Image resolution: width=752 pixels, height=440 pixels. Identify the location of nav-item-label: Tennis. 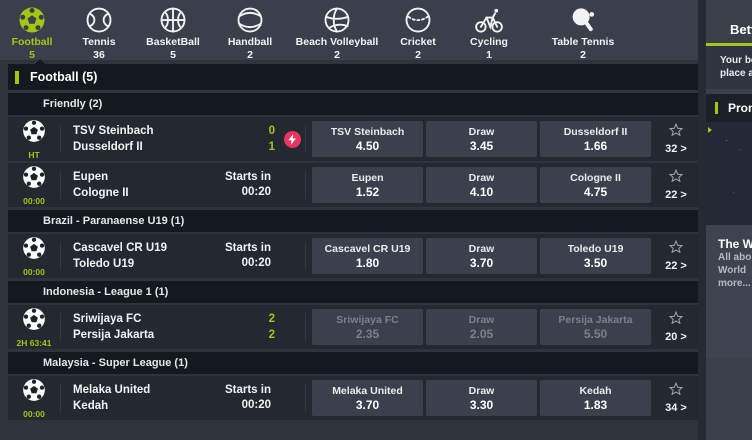
(99, 42).